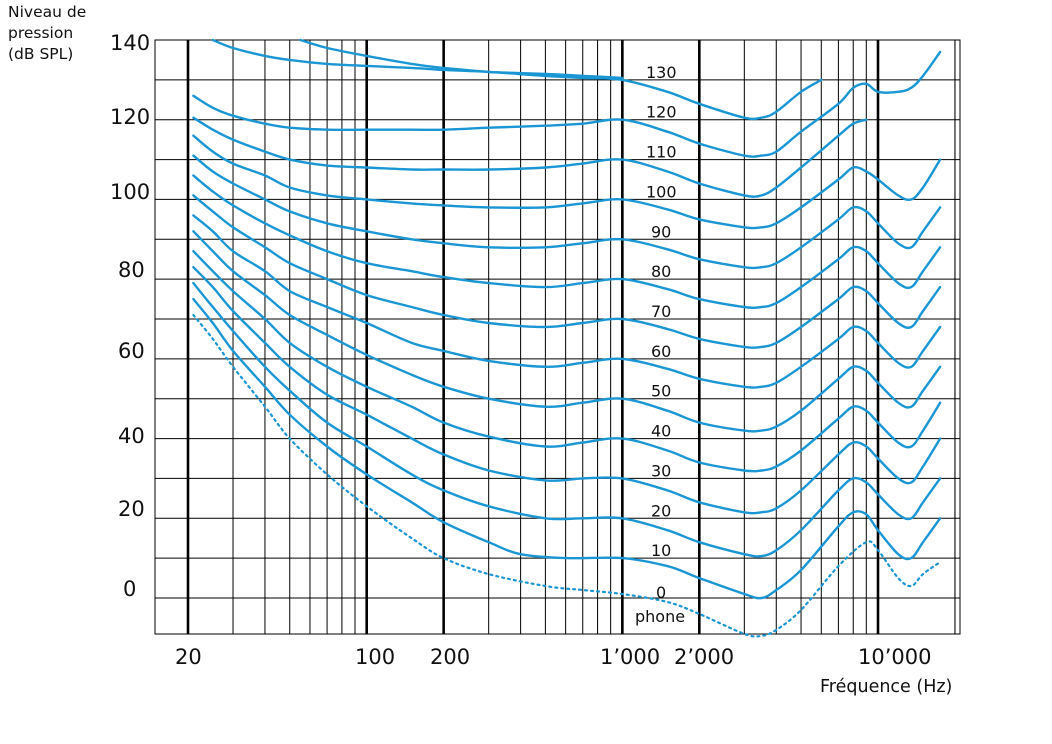 Image resolution: width=1052 pixels, height=744 pixels. I want to click on curve-label-60: 60, so click(661, 351).